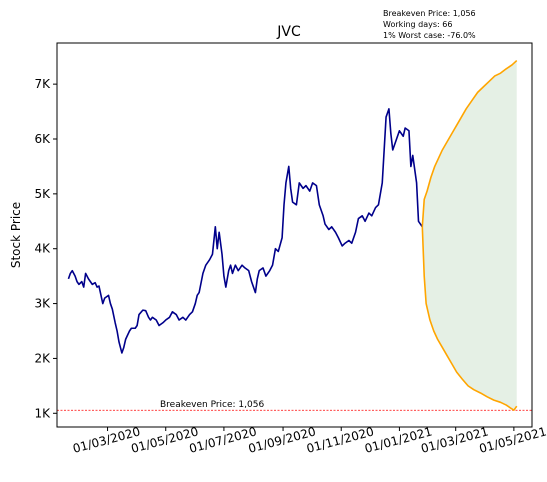  Describe the element at coordinates (469, 319) in the screenshot. I see `series-line-lower-projection` at that location.